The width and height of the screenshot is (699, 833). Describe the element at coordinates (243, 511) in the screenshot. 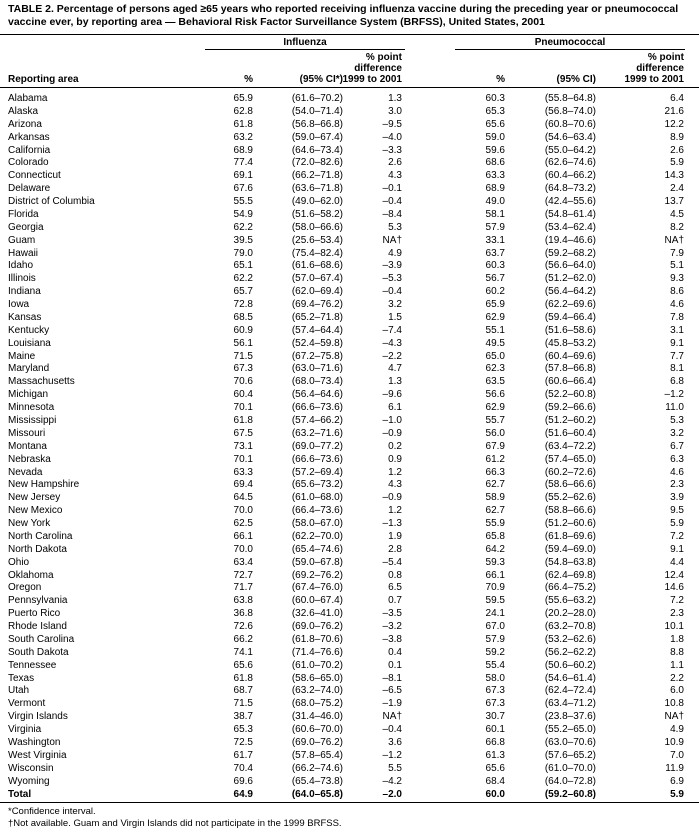

I see `table-cell: 70.0` at that location.